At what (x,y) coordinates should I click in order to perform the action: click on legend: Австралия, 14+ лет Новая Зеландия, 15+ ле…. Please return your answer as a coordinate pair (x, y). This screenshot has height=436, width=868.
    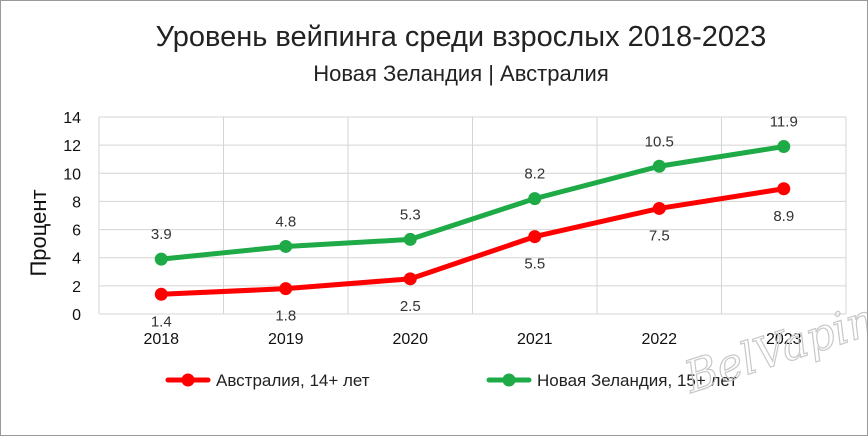
    Looking at the image, I should click on (451, 380).